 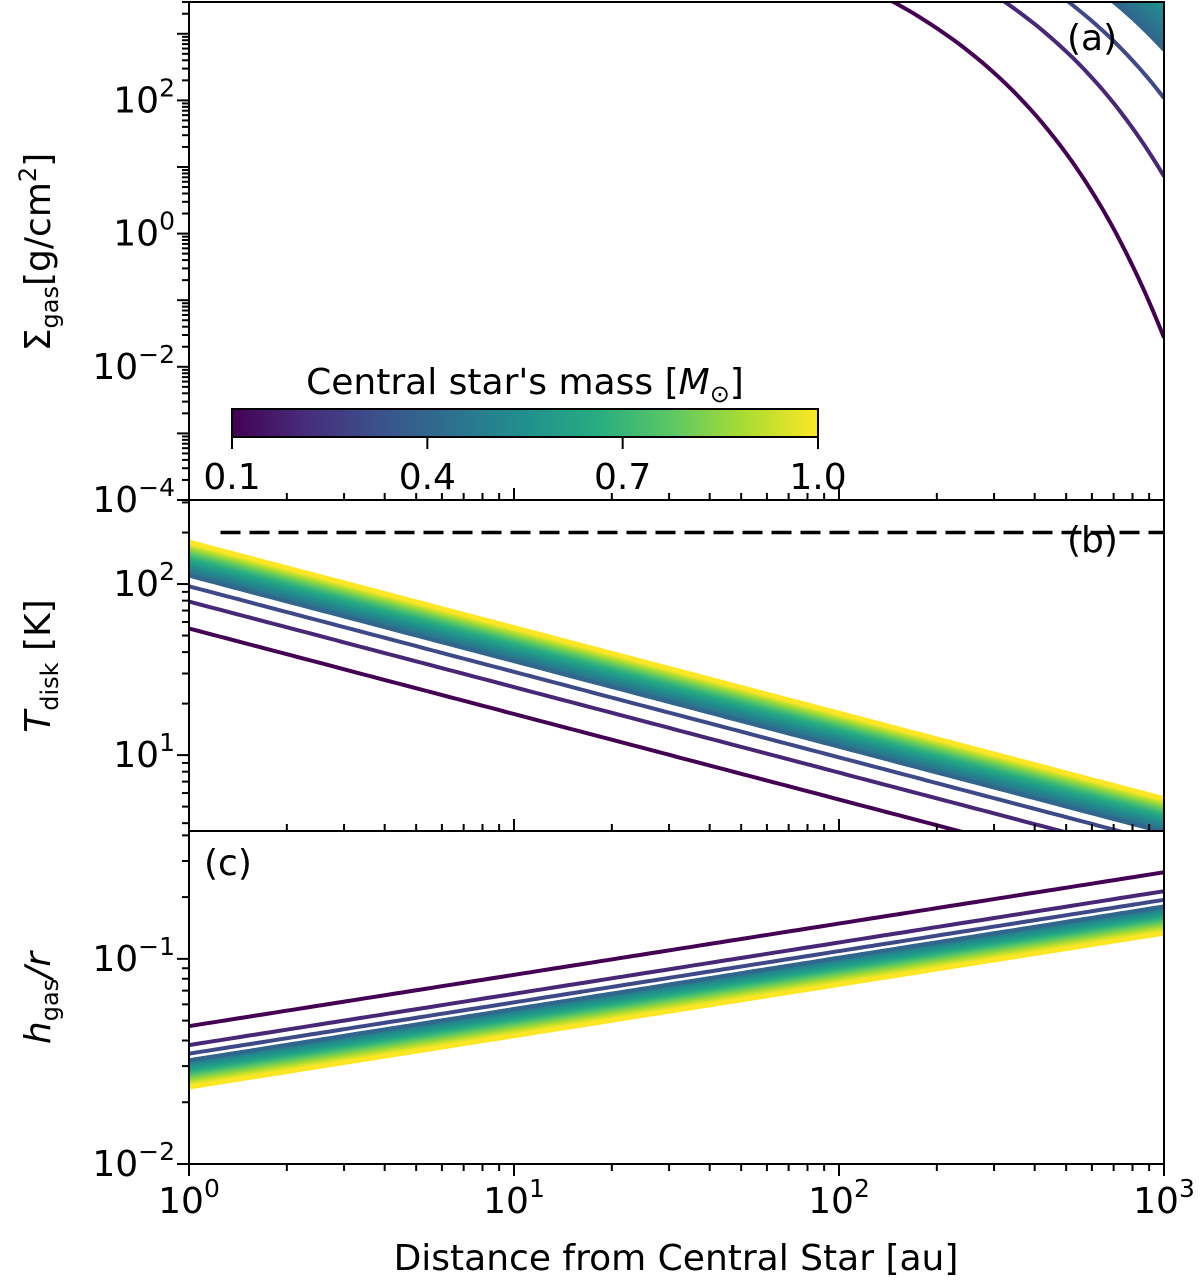 I want to click on x-tick-label: 10¹, so click(x=514, y=1198).